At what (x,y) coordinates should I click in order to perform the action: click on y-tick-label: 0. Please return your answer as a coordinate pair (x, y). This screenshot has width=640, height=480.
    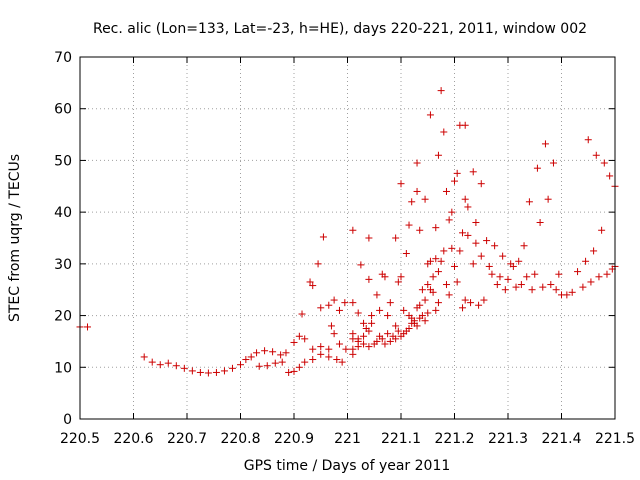
    Looking at the image, I should click on (67, 420).